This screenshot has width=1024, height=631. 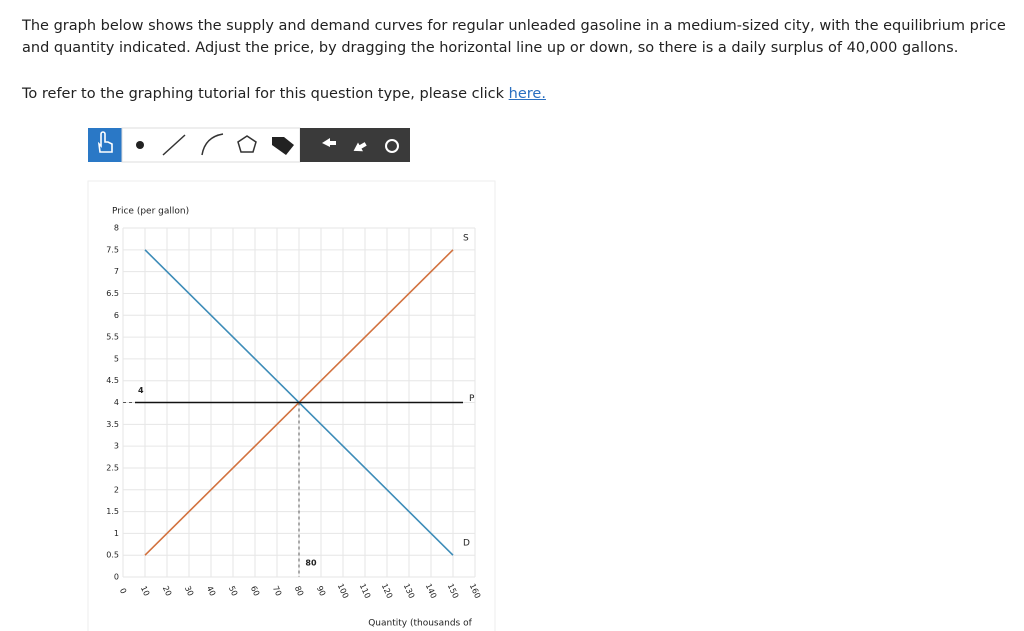 I want to click on x-tick-label: 60, so click(x=255, y=590).